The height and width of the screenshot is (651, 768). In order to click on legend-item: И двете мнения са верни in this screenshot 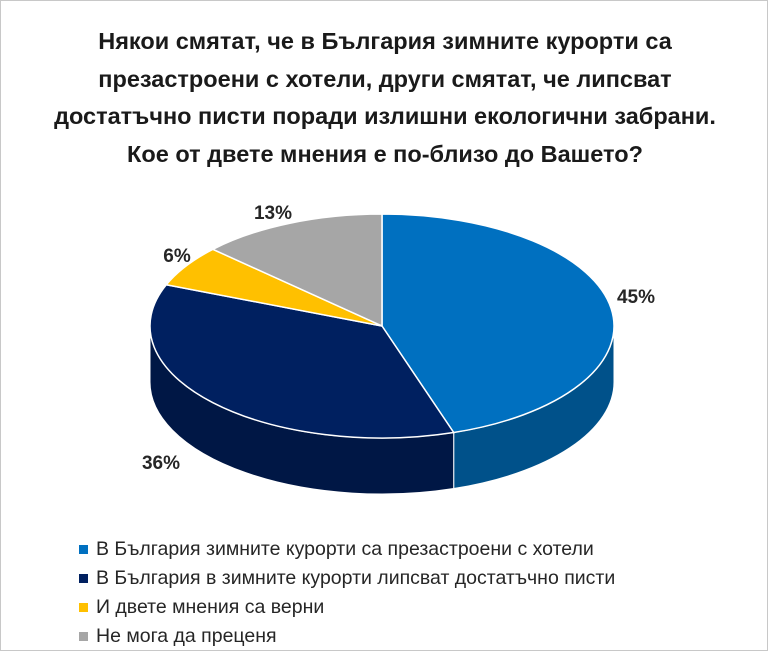, I will do `click(347, 607)`.